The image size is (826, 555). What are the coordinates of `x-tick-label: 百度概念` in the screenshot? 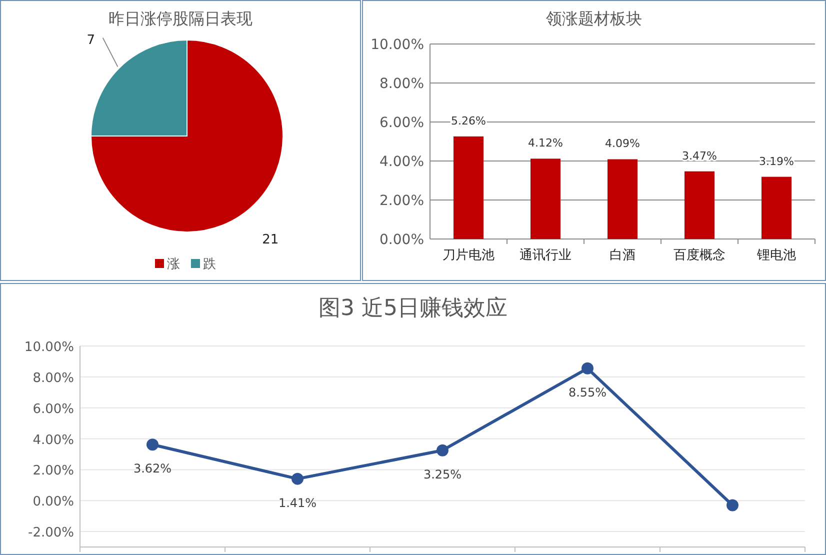 It's located at (700, 255).